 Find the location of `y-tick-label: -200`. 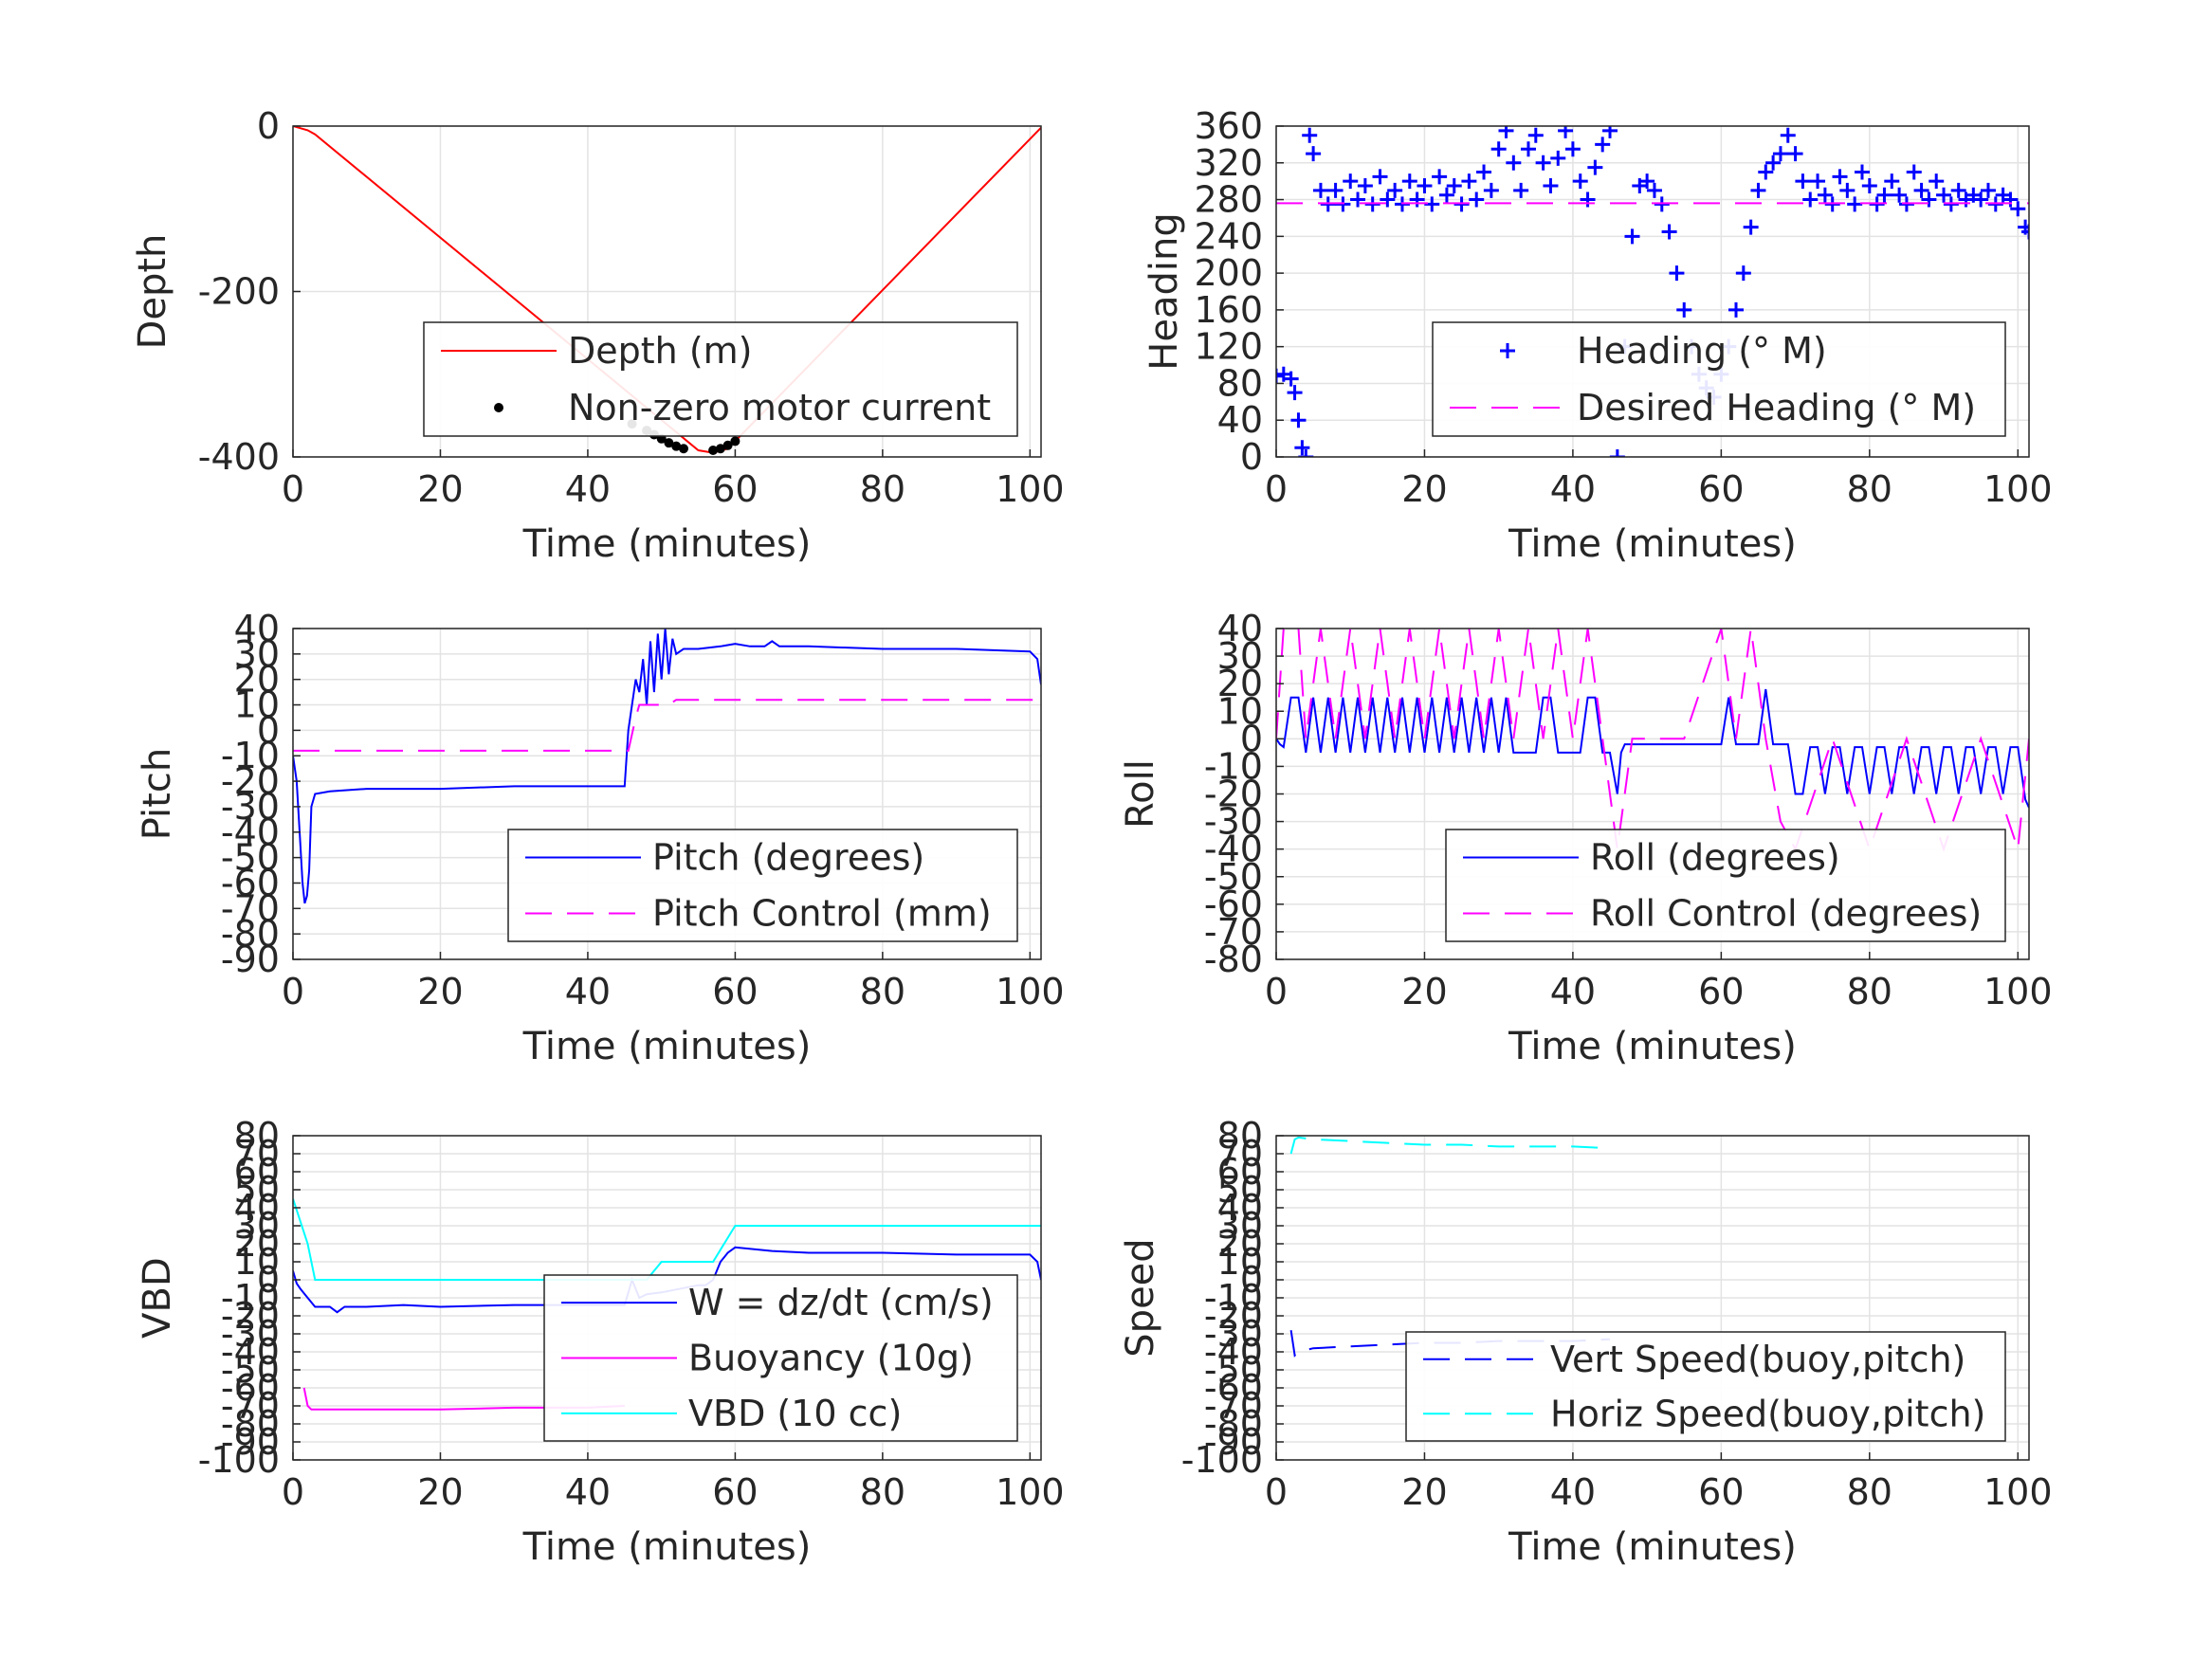

y-tick-label: -200 is located at coordinates (239, 292).